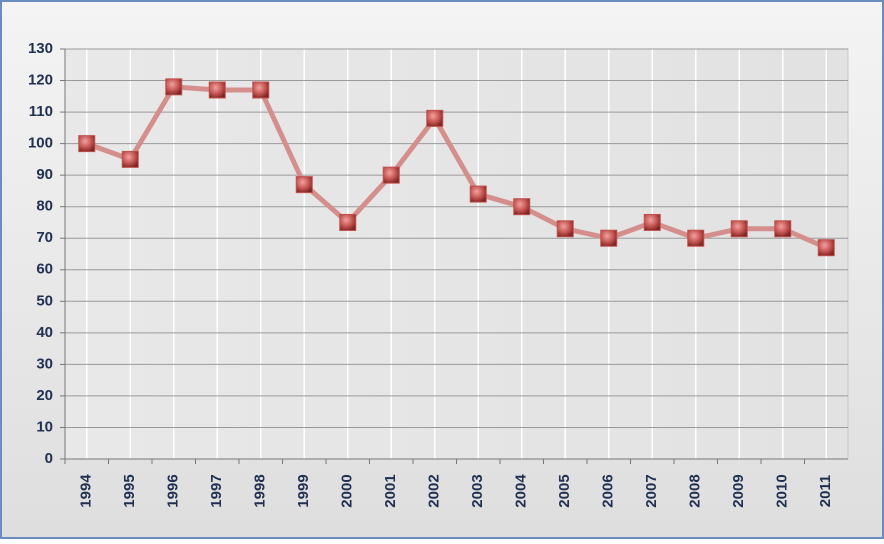 This screenshot has height=544, width=884. I want to click on x-tick-label: 1994, so click(86, 491).